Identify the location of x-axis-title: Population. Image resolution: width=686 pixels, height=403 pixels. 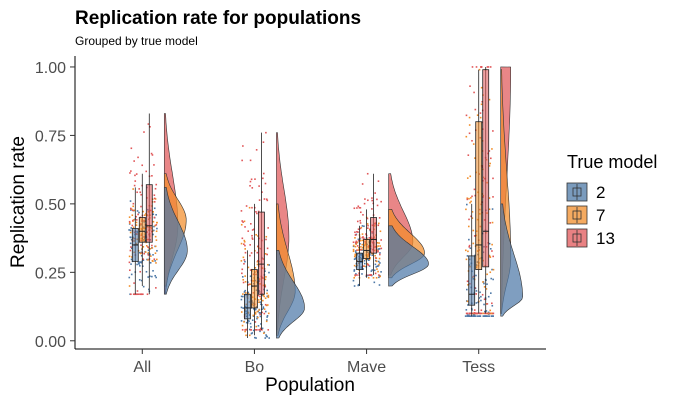
(310, 385).